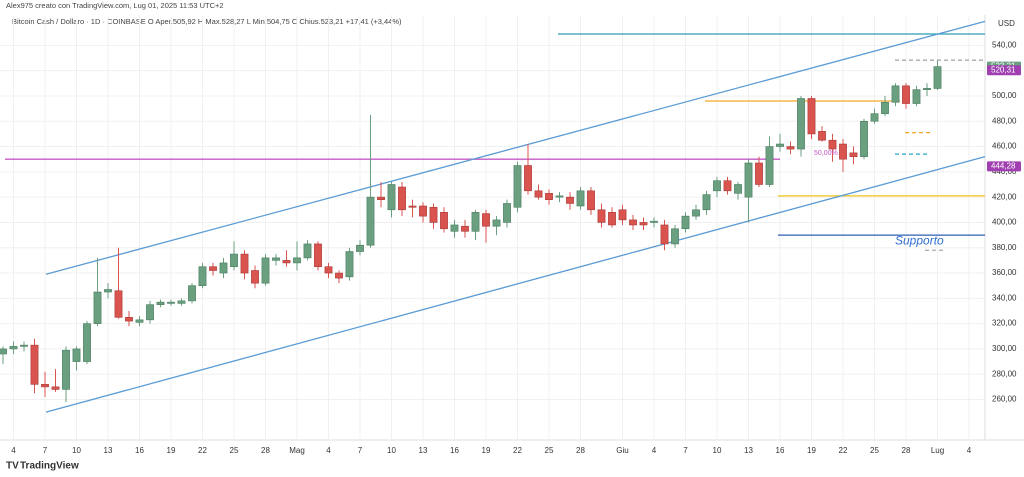  Describe the element at coordinates (622, 450) in the screenshot. I see `x-tick-label: Giu` at that location.